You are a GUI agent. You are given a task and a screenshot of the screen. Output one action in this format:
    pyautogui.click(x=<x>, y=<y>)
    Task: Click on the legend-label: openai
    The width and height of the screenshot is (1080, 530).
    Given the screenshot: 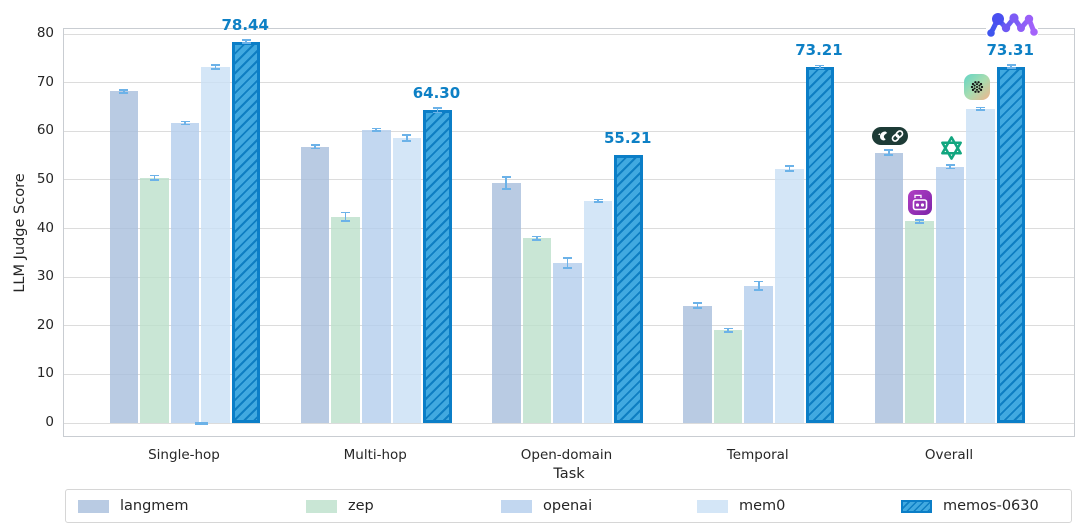 What is the action you would take?
    pyautogui.click(x=568, y=506)
    